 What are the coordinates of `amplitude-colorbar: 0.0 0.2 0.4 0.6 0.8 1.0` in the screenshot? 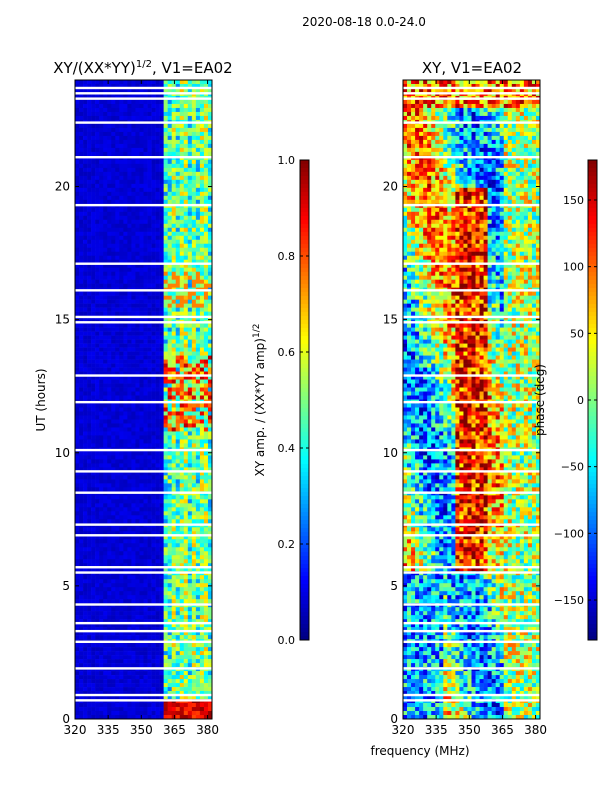 It's located at (294, 400).